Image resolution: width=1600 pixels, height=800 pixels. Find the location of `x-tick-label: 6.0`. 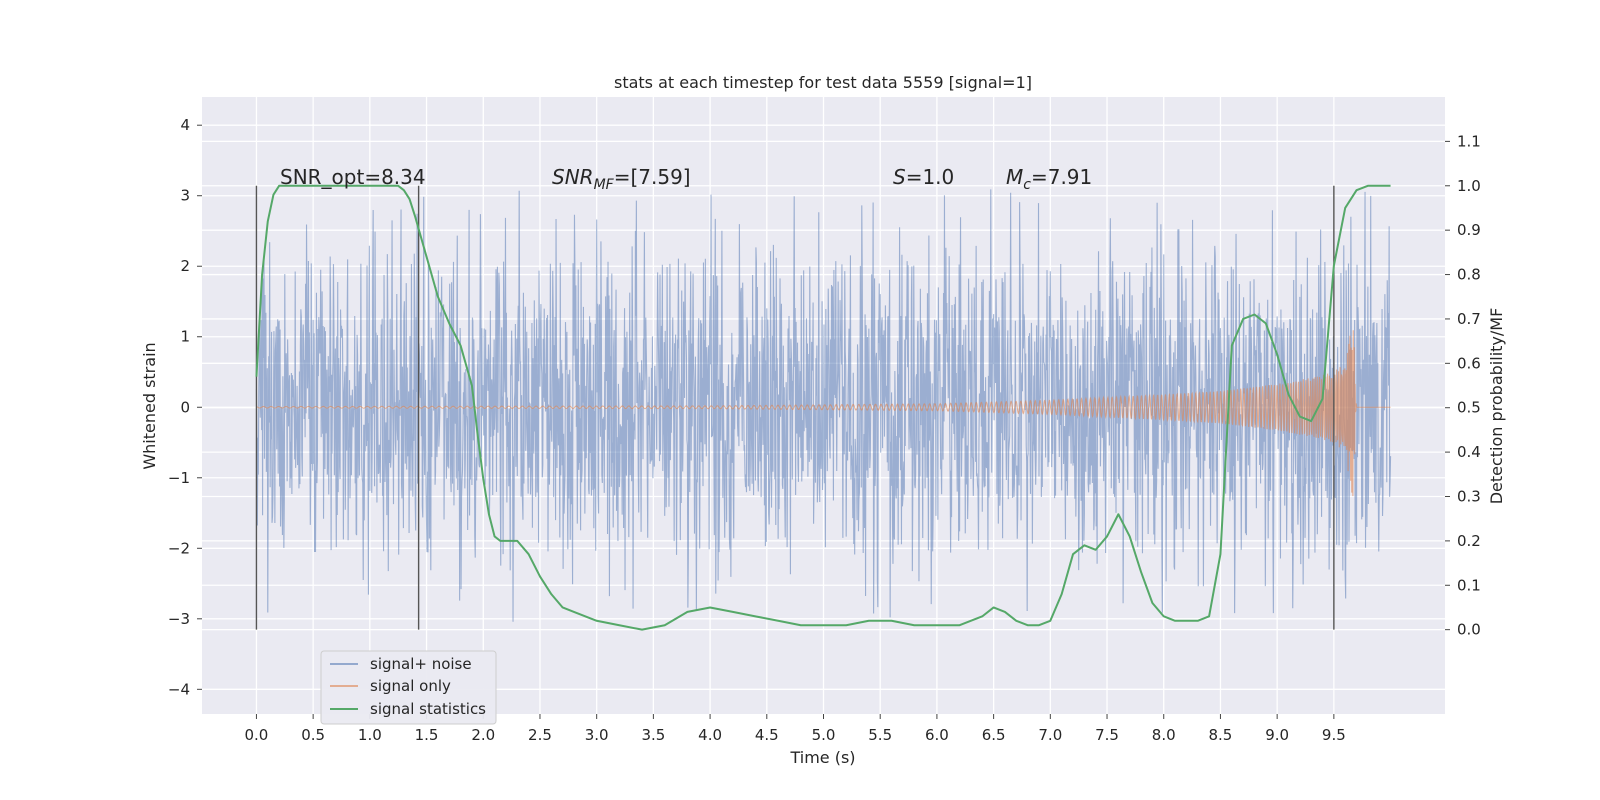

x-tick-label: 6.0 is located at coordinates (937, 735).